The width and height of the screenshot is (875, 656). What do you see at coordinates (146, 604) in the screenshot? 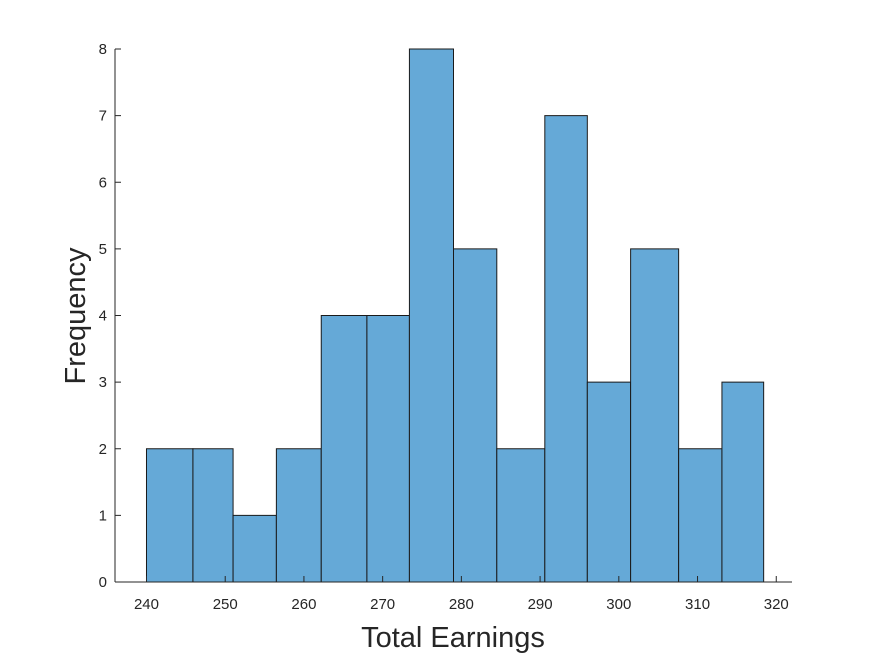
I see `x-tick-label: 240` at bounding box center [146, 604].